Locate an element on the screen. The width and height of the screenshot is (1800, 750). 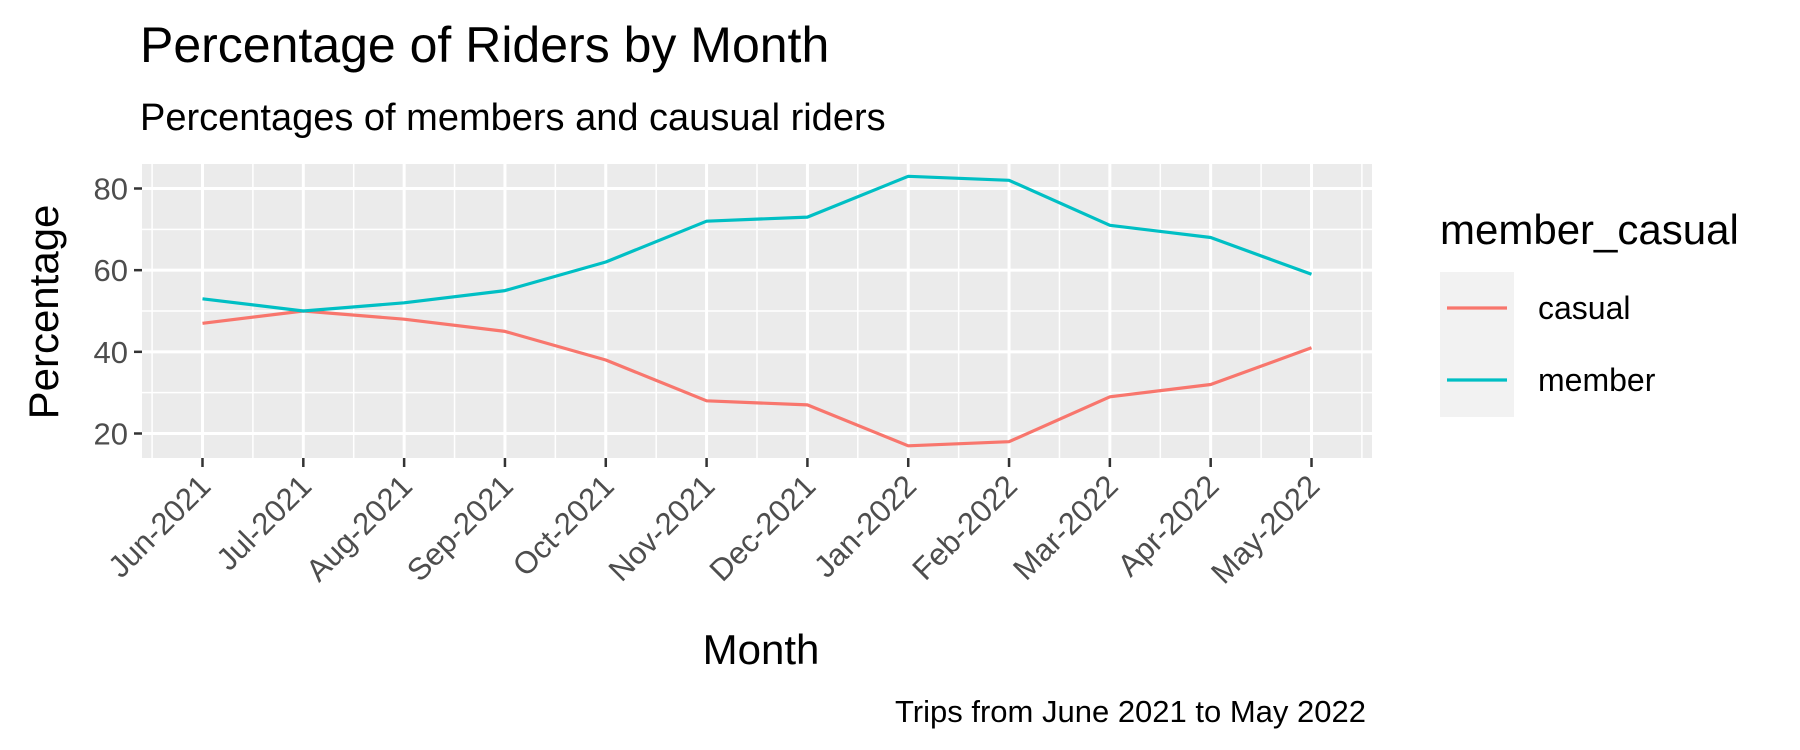
x-axis-title: Month is located at coordinates (761, 649).